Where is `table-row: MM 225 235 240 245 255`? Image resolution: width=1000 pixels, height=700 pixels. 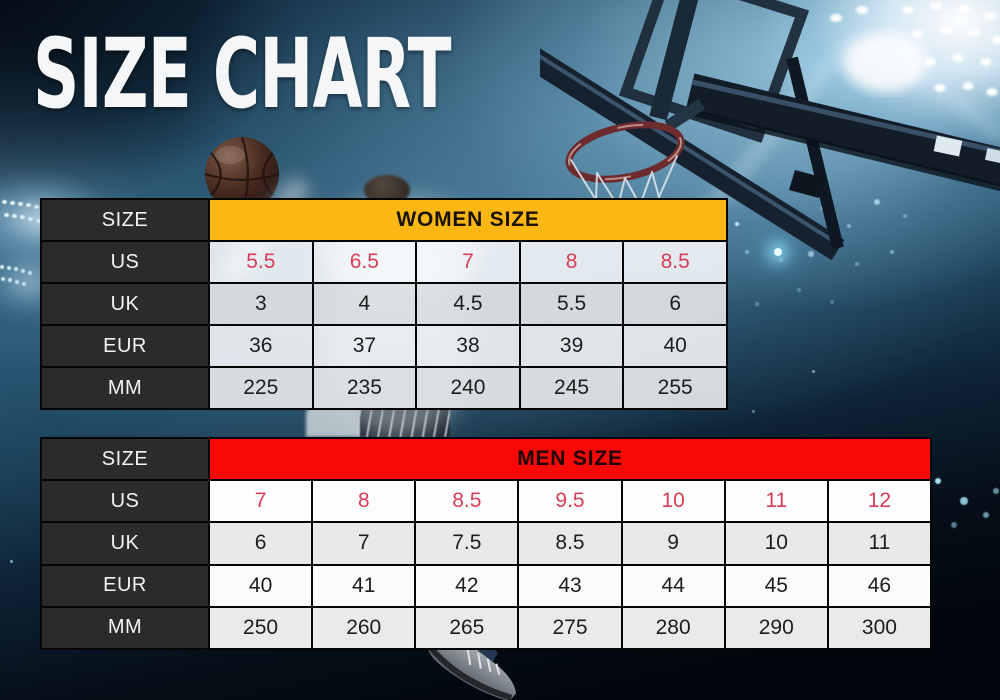
table-row: MM 225 235 240 245 255 is located at coordinates (384, 388).